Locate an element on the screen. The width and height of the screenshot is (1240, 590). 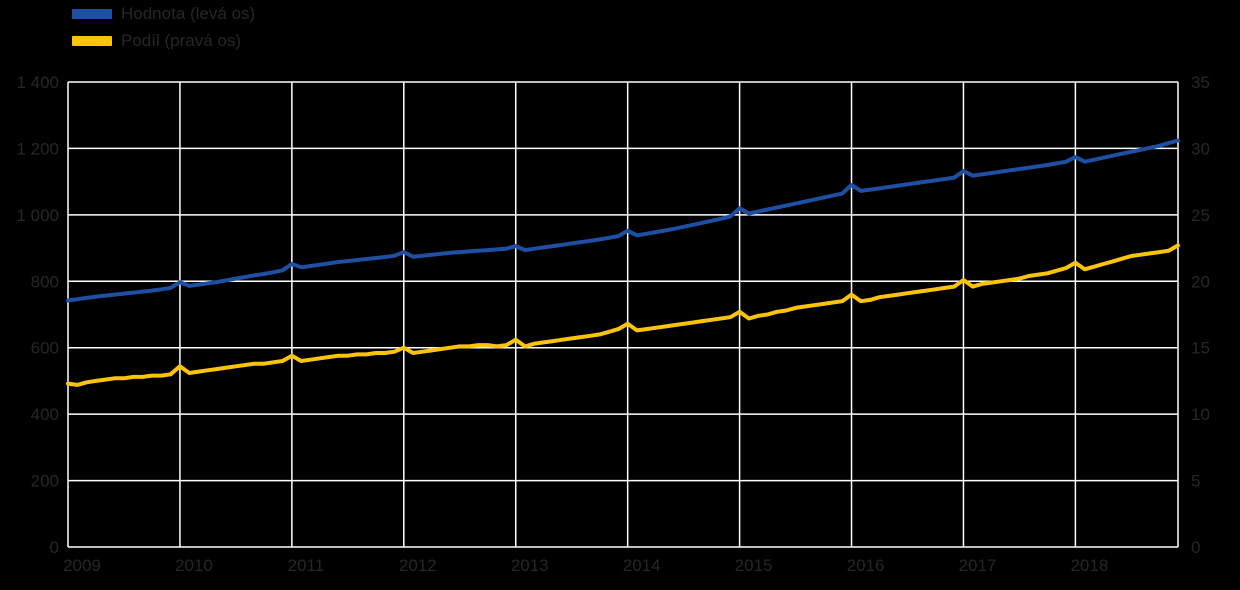
x-axis-tick-label: 2010 is located at coordinates (194, 565).